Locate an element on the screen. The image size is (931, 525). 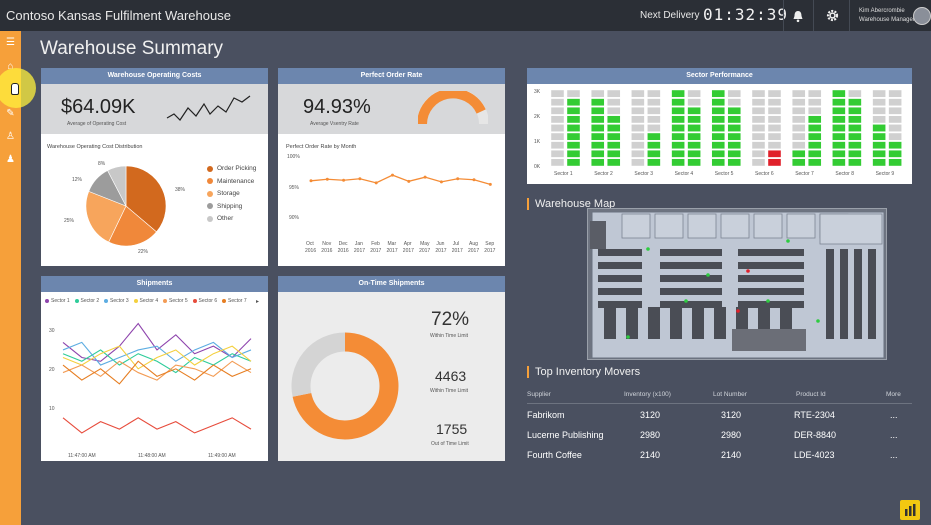
hamburger-icon: ☰ is located at coordinates (10, 42).